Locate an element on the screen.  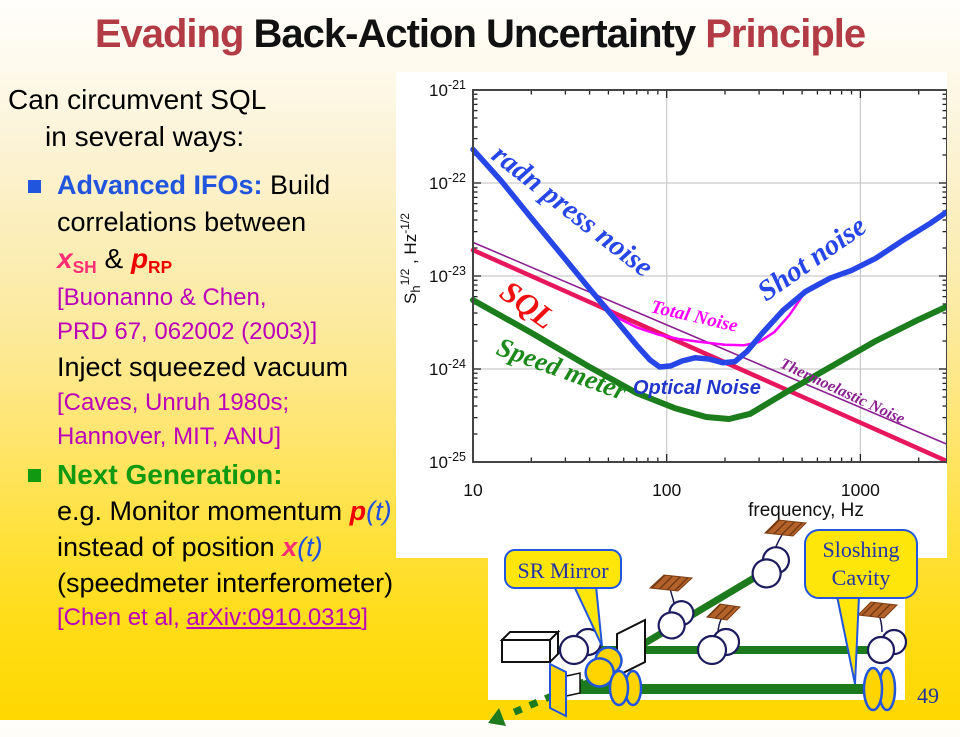
bullet1-line-1: Advanced IFOs: Build is located at coordinates (193, 185).